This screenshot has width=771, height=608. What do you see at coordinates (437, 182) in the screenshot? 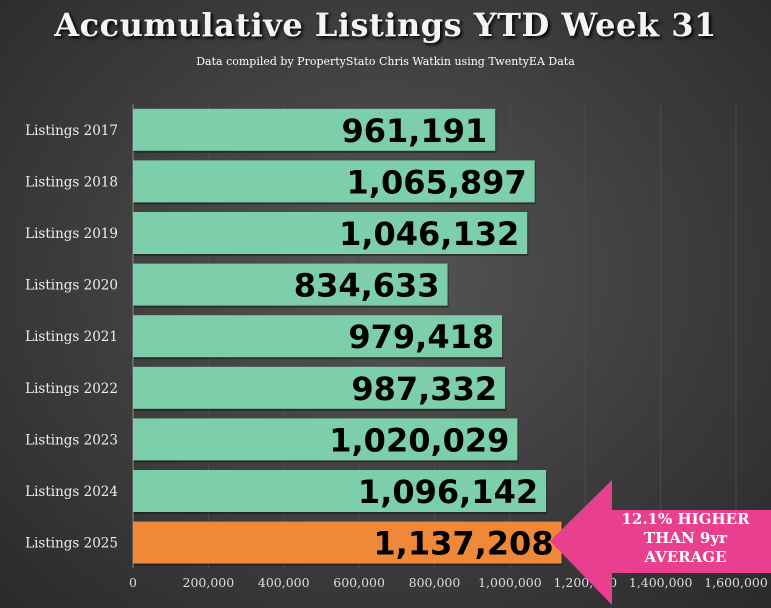
I see `data-label: 1,065,897` at bounding box center [437, 182].